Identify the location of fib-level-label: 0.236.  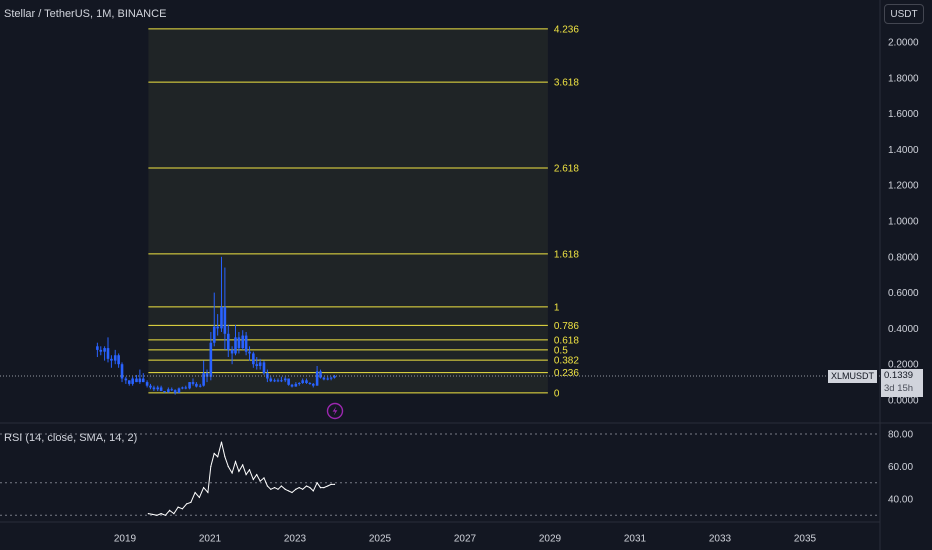
(566, 373).